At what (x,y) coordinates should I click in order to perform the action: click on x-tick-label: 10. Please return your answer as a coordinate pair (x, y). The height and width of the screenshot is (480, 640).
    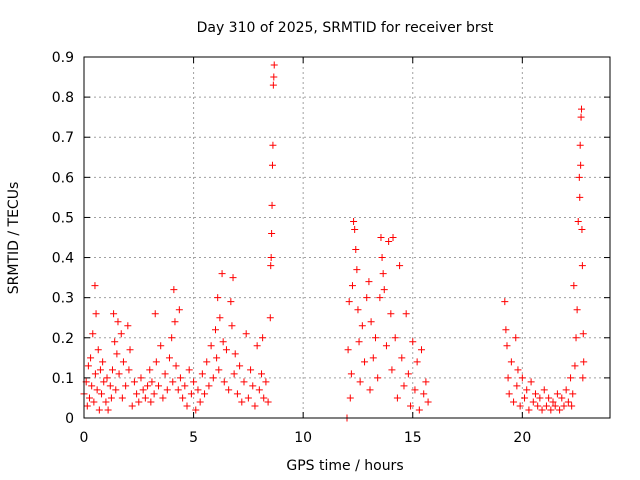
    Looking at the image, I should click on (303, 438).